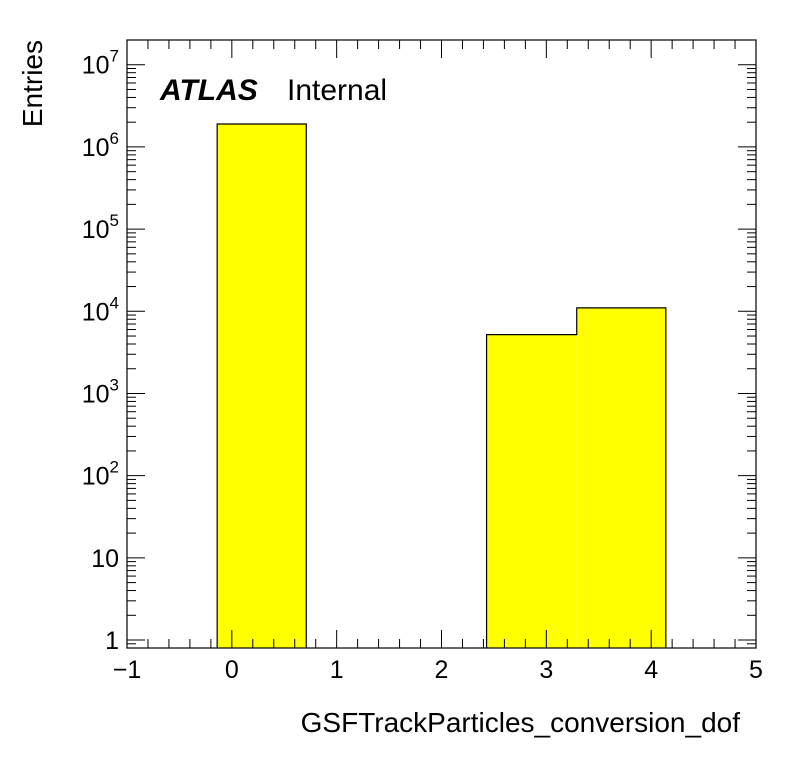  I want to click on x-tick-label: 2, so click(442, 670).